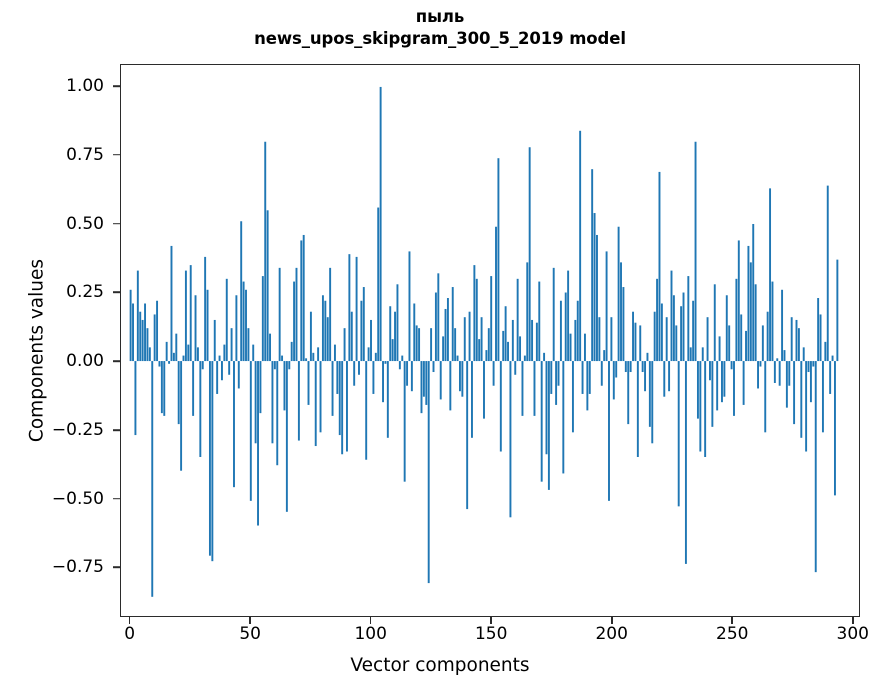  Describe the element at coordinates (440, 16) in the screenshot. I see `chart-title: пыль` at that location.